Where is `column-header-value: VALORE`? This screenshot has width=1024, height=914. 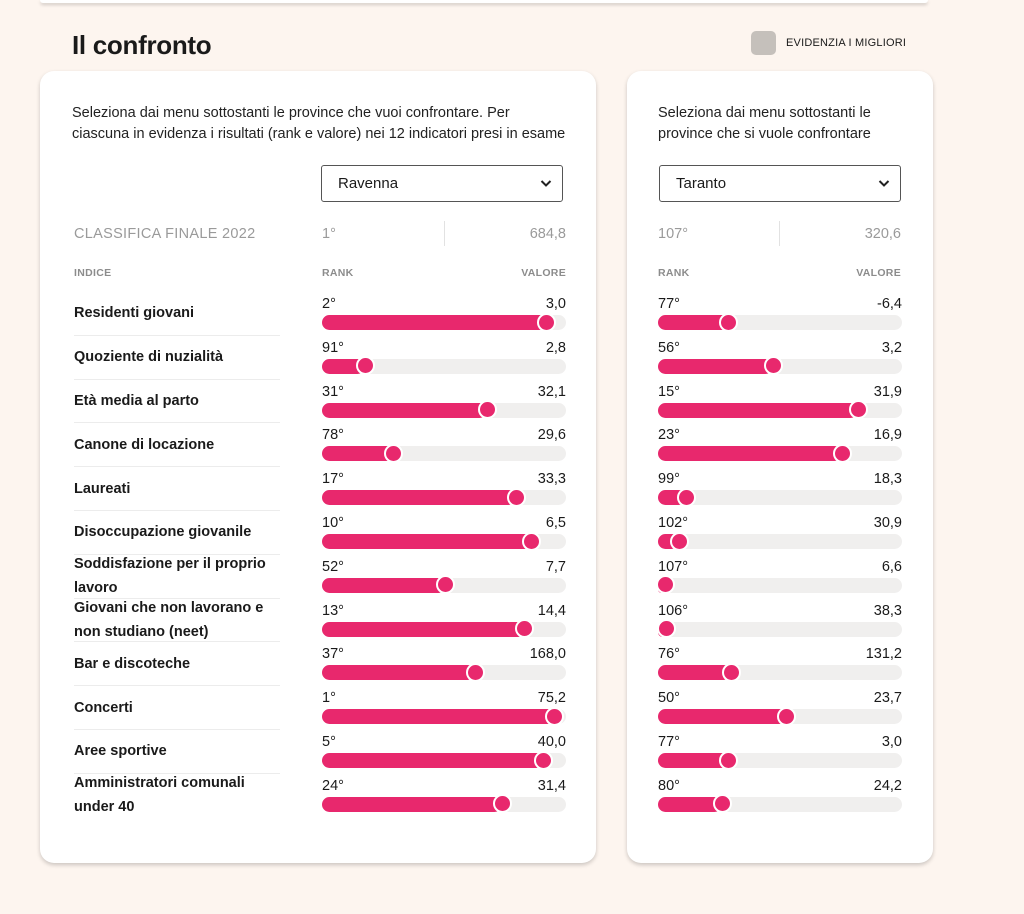
column-header-value: VALORE is located at coordinates (878, 273).